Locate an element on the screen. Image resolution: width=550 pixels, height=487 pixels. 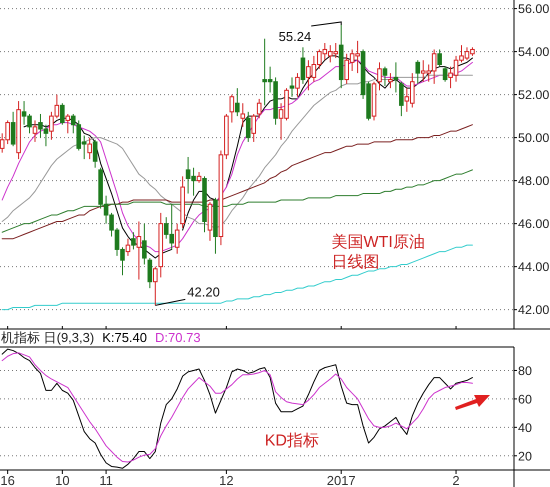
x-tick-label: 12 is located at coordinates (226, 480).